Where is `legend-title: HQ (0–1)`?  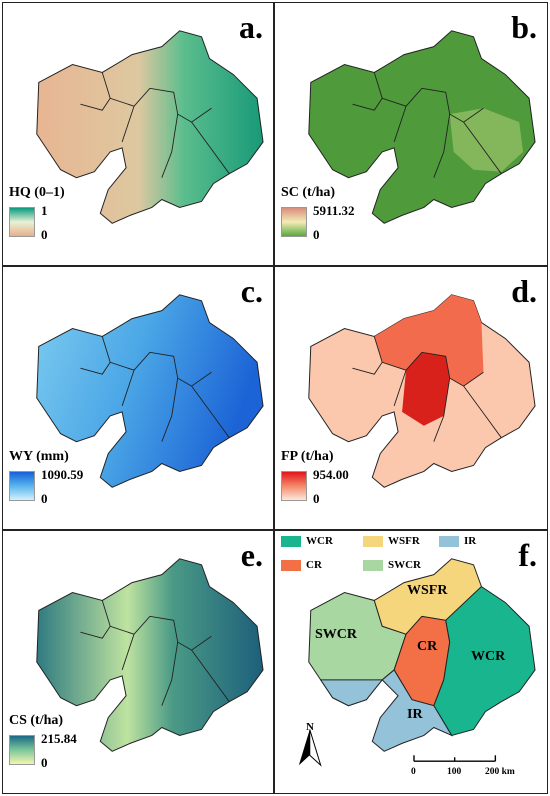 legend-title: HQ (0–1) is located at coordinates (37, 192).